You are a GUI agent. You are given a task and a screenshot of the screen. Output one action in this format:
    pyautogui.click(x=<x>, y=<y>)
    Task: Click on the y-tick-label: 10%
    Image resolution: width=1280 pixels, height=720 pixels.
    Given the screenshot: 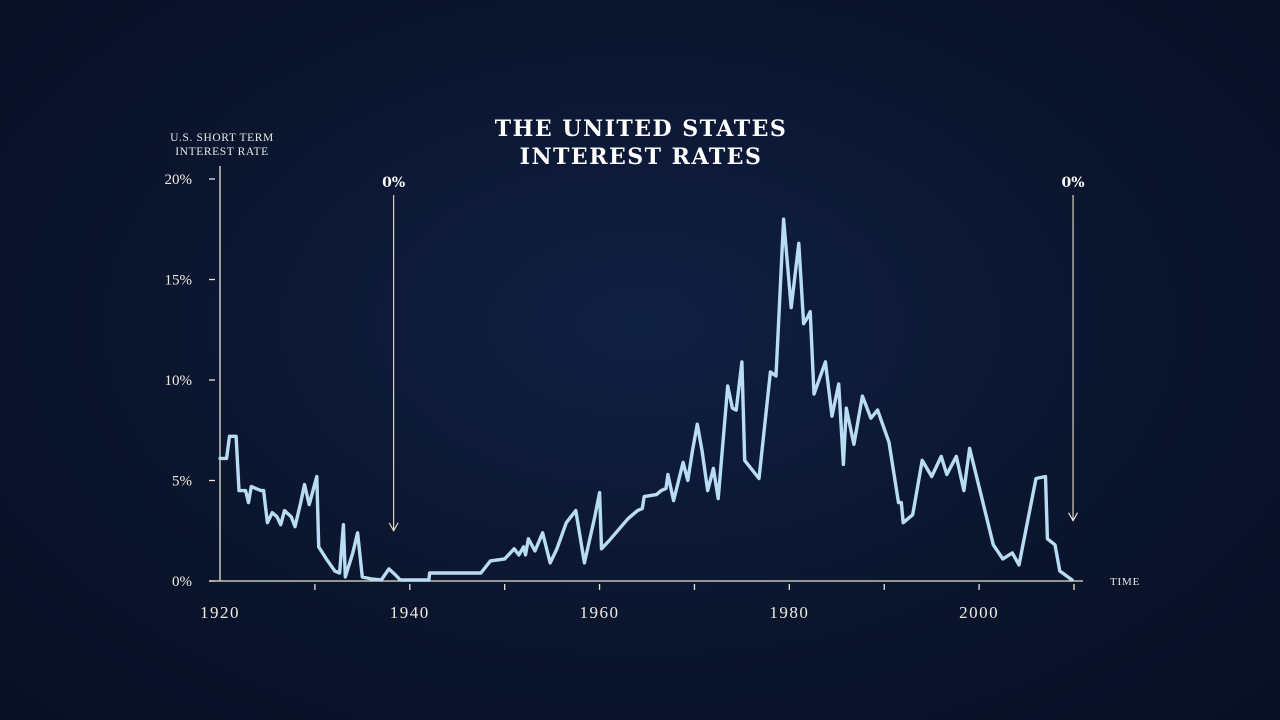 What is the action you would take?
    pyautogui.click(x=179, y=381)
    